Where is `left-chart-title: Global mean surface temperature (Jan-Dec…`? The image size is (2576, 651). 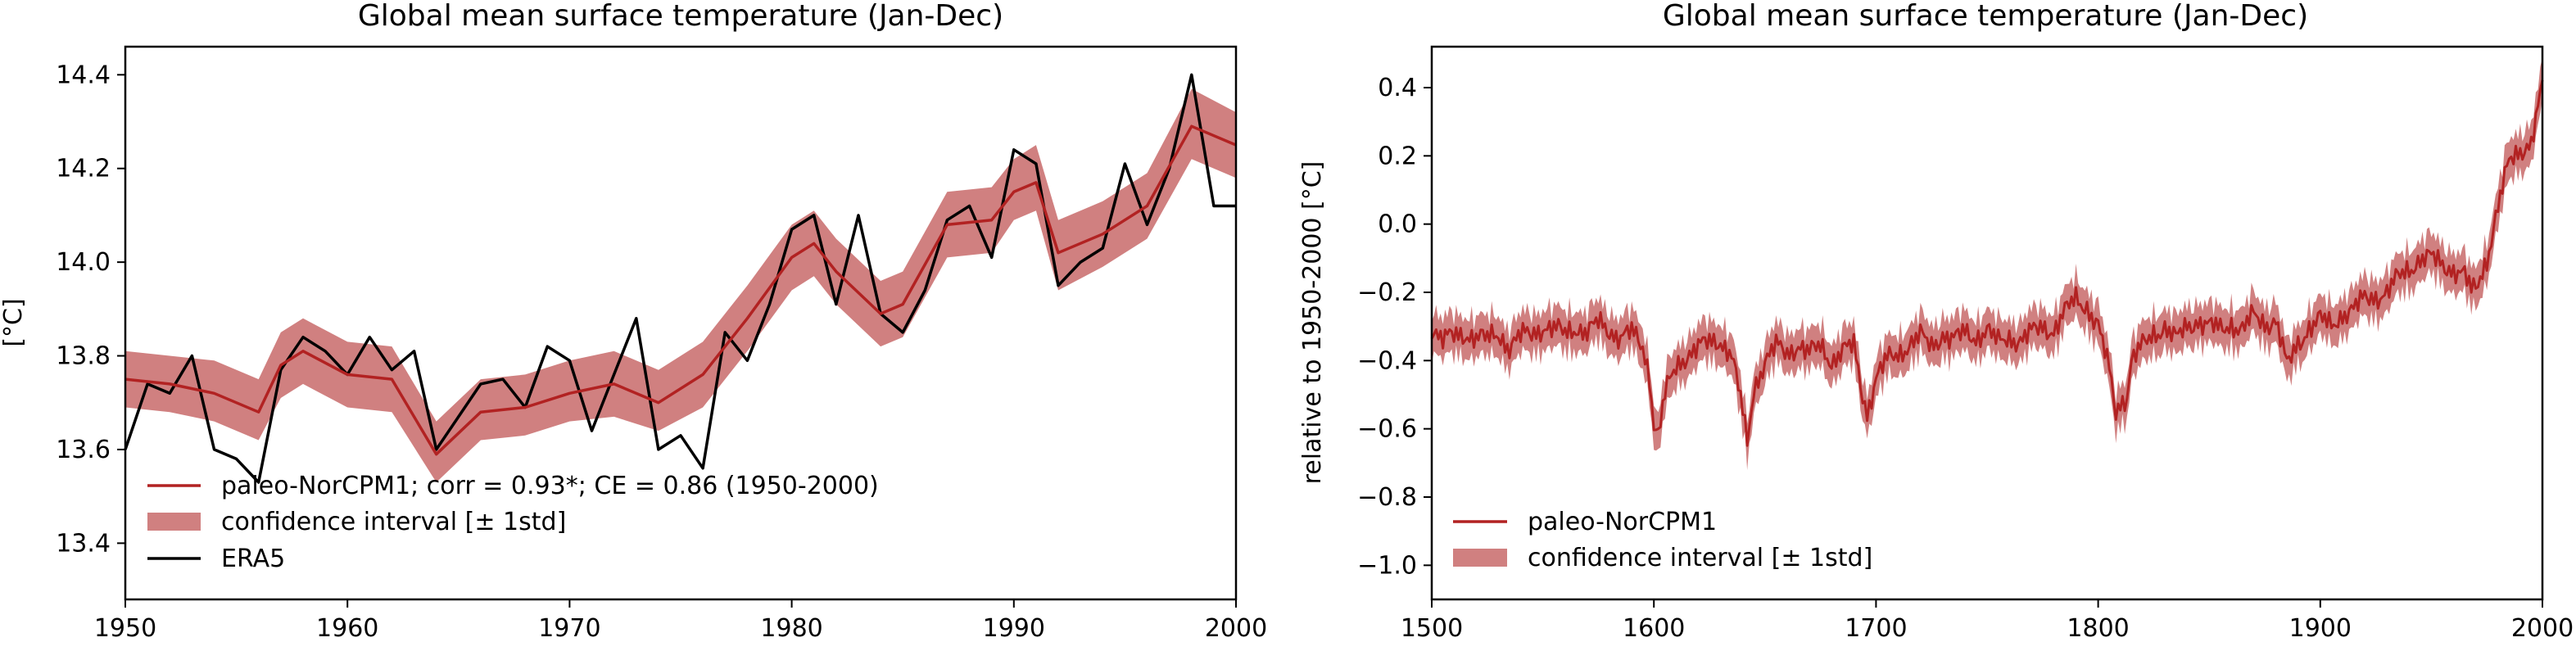 left-chart-title: Global mean surface temperature (Jan-Dec… is located at coordinates (680, 16).